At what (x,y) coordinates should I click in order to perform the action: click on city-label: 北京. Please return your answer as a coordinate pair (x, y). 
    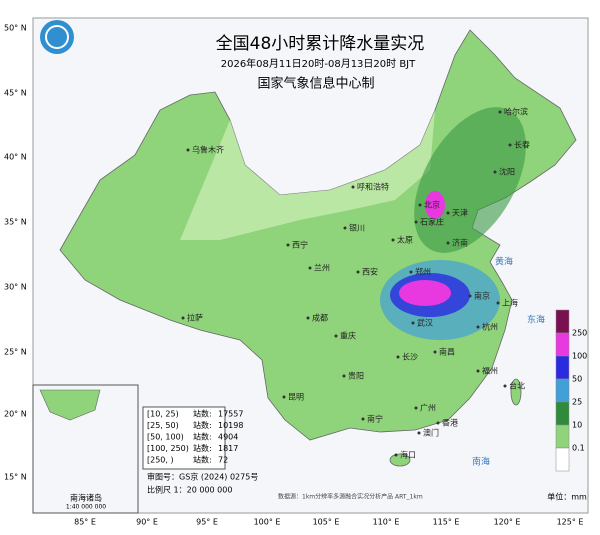
    Looking at the image, I should click on (432, 205).